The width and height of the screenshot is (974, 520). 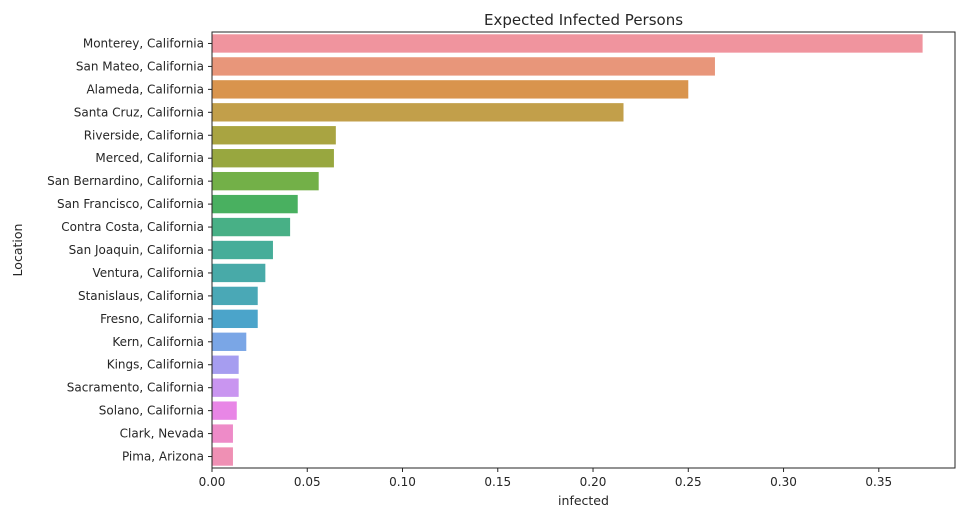 What do you see at coordinates (125, 181) in the screenshot?
I see `y-tick-label: San Bernardino, California` at bounding box center [125, 181].